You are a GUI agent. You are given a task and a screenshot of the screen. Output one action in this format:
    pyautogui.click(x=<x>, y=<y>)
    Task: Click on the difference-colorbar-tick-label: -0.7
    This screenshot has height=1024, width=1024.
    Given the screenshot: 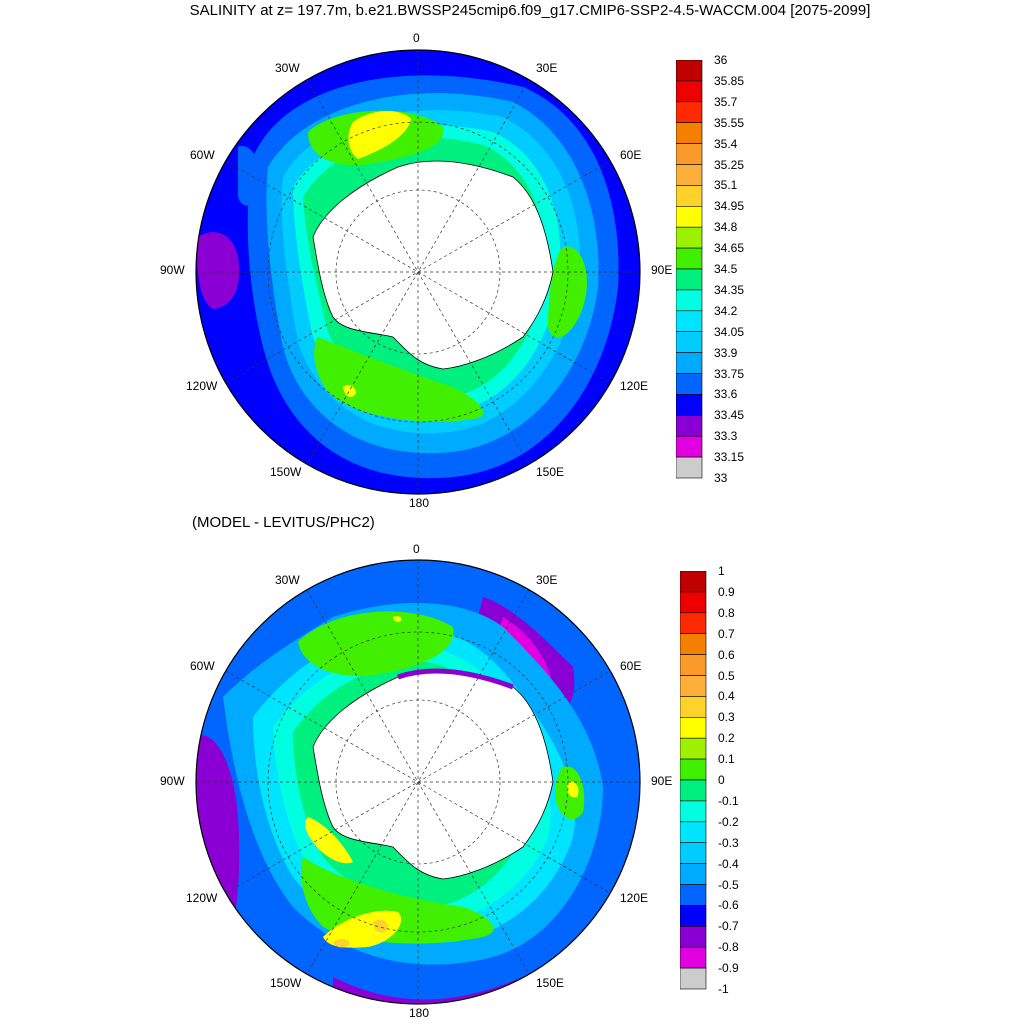 What is the action you would take?
    pyautogui.click(x=728, y=926)
    